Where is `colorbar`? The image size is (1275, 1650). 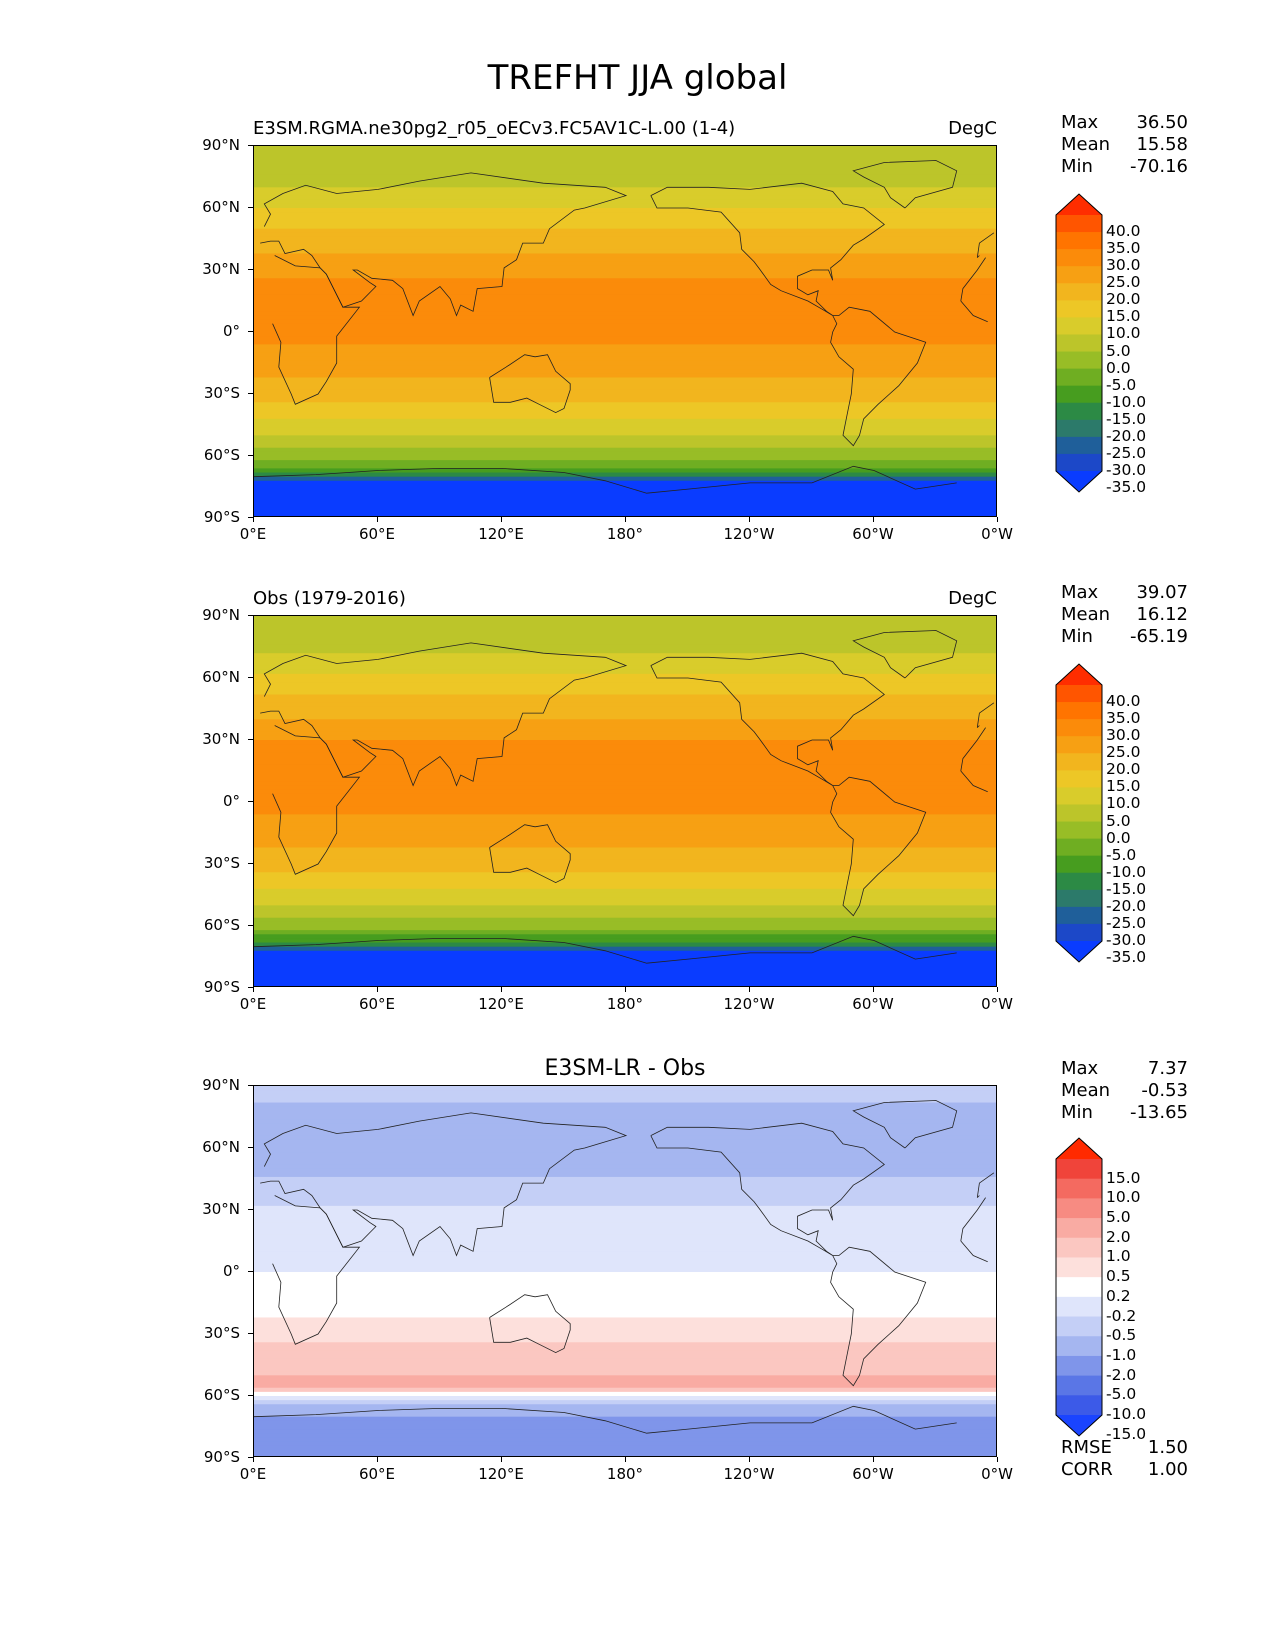 colorbar is located at coordinates (1079, 1289).